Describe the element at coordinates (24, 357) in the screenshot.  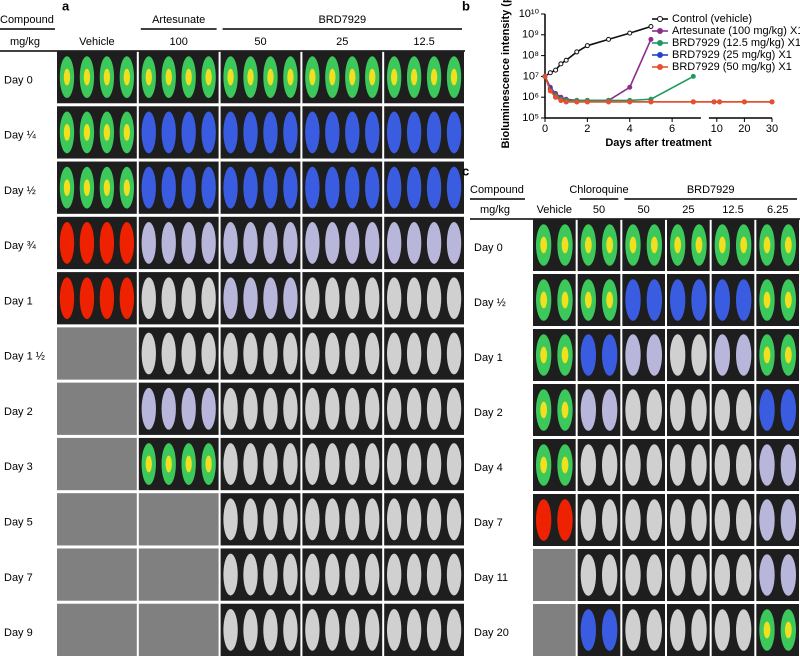
I see `day-label: Day 1 ½` at that location.